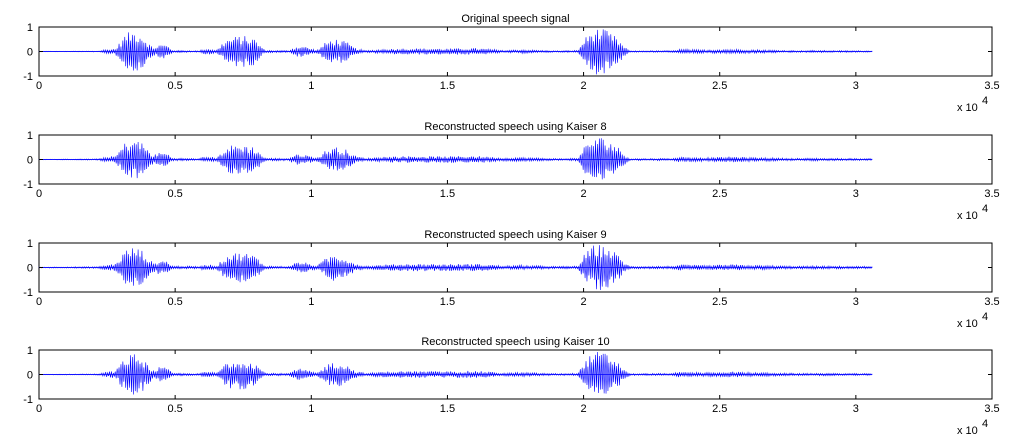 This screenshot has width=1009, height=443. What do you see at coordinates (515, 127) in the screenshot?
I see `subplot-title: Reconstructed speech using Kaiser 8` at bounding box center [515, 127].